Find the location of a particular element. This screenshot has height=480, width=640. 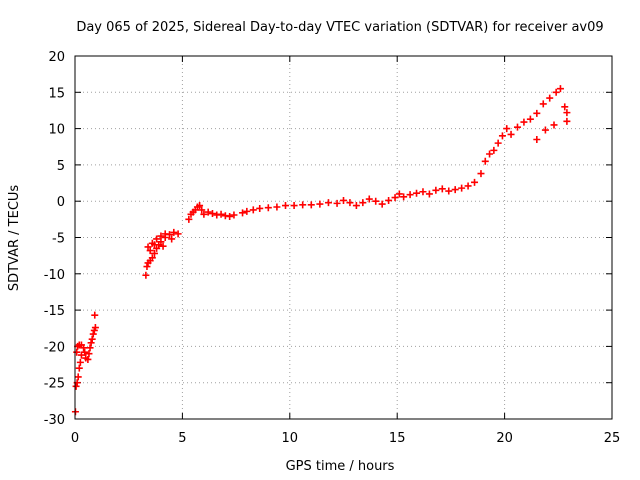

y-tick-label: 15 is located at coordinates (56, 93).